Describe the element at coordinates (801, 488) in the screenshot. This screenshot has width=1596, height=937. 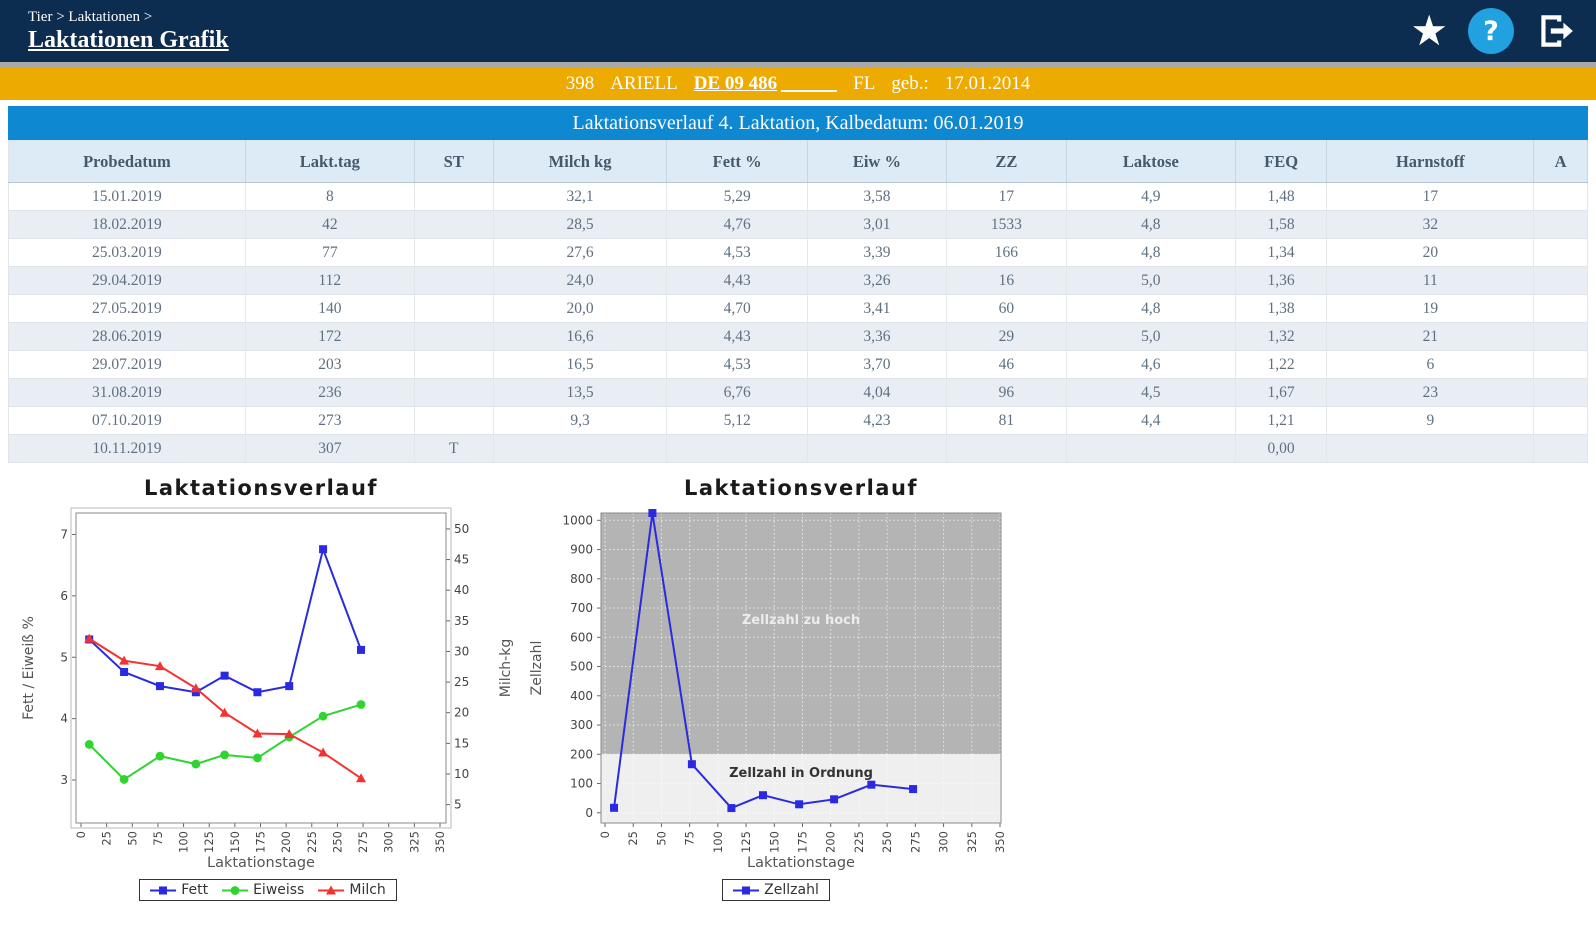
I see `svg-text: Laktationsverlauf` at that location.